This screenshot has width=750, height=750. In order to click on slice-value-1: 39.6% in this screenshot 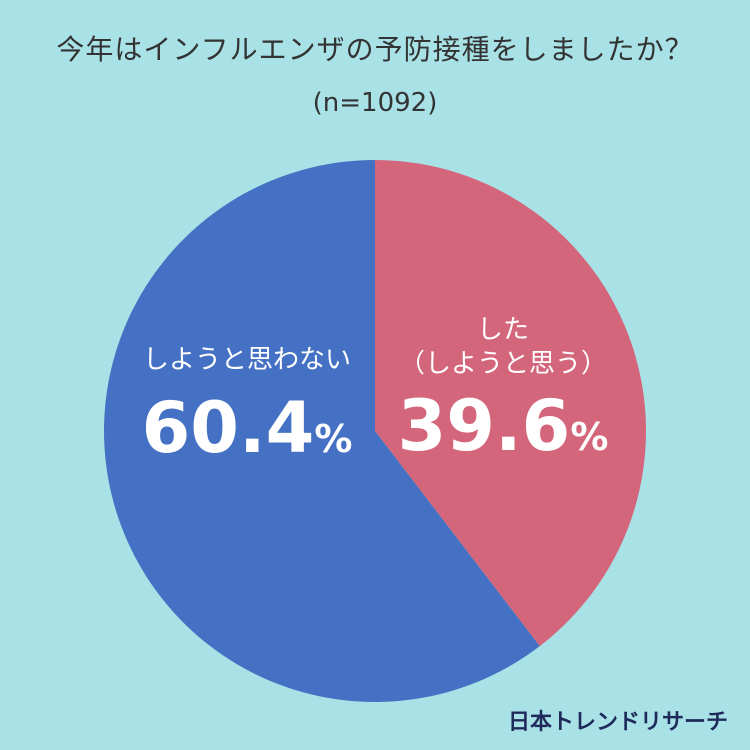, I will do `click(503, 426)`.